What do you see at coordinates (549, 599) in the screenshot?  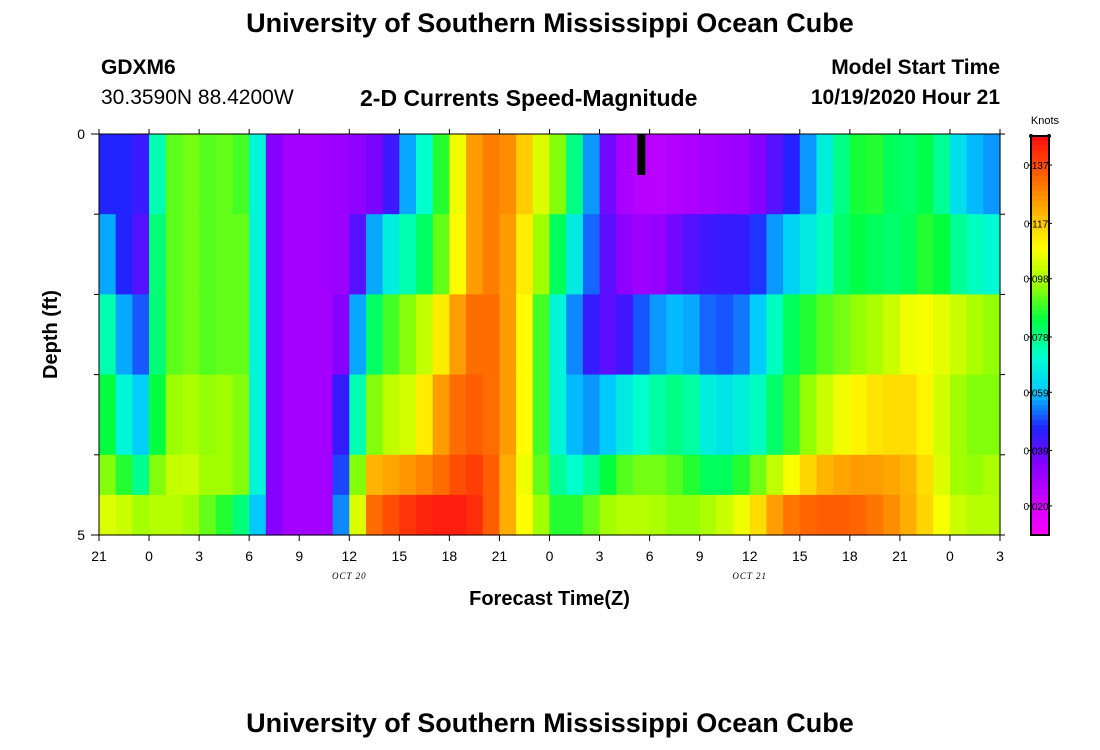 I see `x-axis-title: Forecast Time(Z)` at bounding box center [549, 599].